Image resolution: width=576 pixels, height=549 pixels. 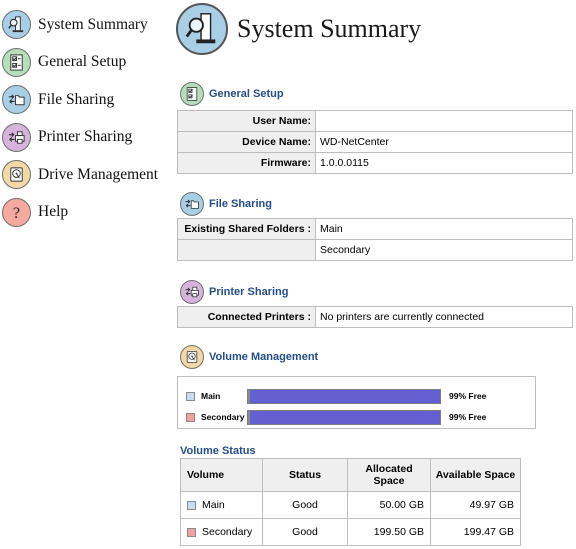 I want to click on user-name-label: User Name:, so click(x=246, y=121).